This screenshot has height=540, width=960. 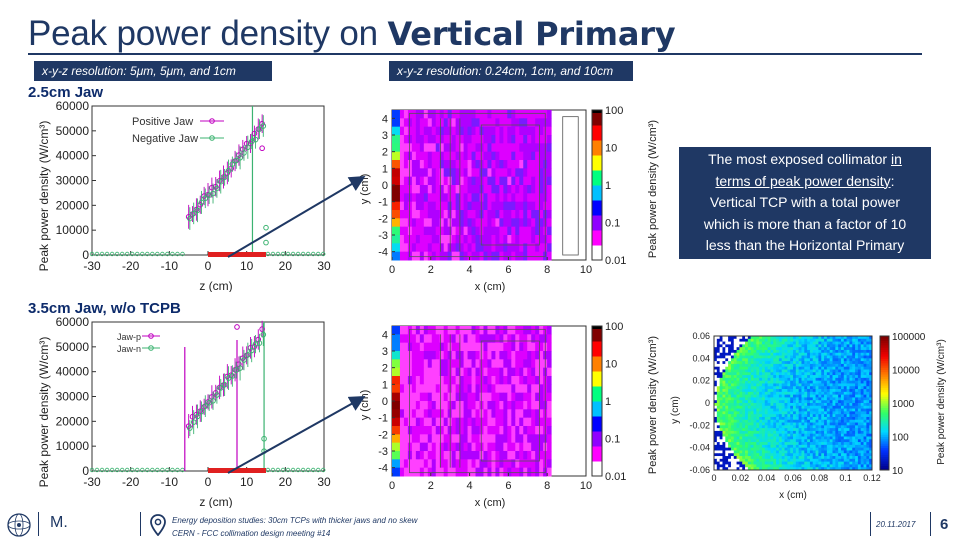 I want to click on callout-line-3: Vertical TCP with a total power, so click(x=805, y=202).